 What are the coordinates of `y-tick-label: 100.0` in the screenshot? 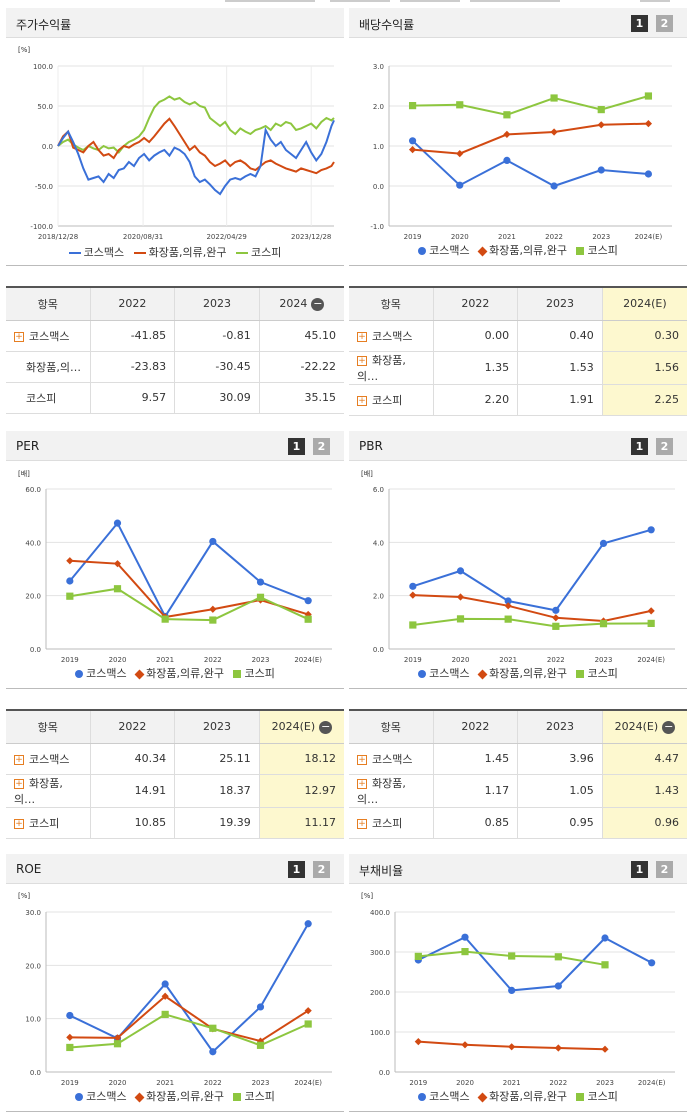 It's located at (43, 67).